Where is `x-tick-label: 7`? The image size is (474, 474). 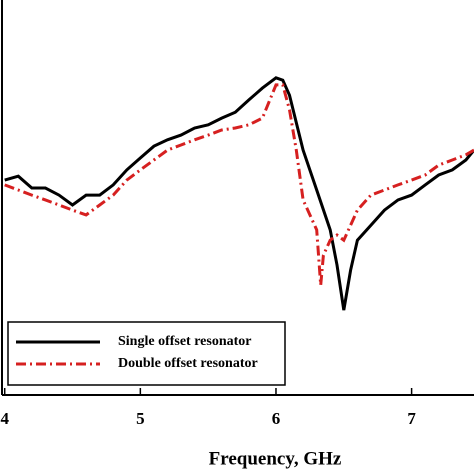
x-tick-label: 7 is located at coordinates (411, 418).